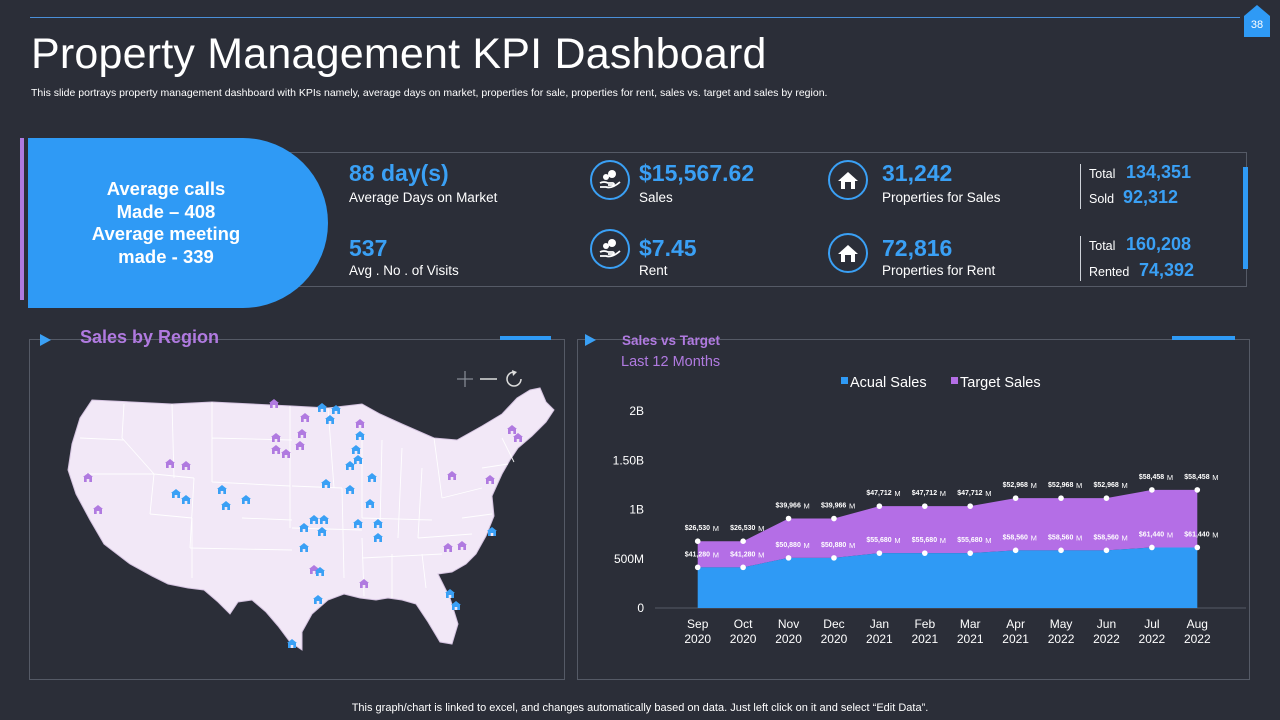 This screenshot has height=720, width=1280. What do you see at coordinates (628, 460) in the screenshot?
I see `y-tick-label: 1.50B` at bounding box center [628, 460].